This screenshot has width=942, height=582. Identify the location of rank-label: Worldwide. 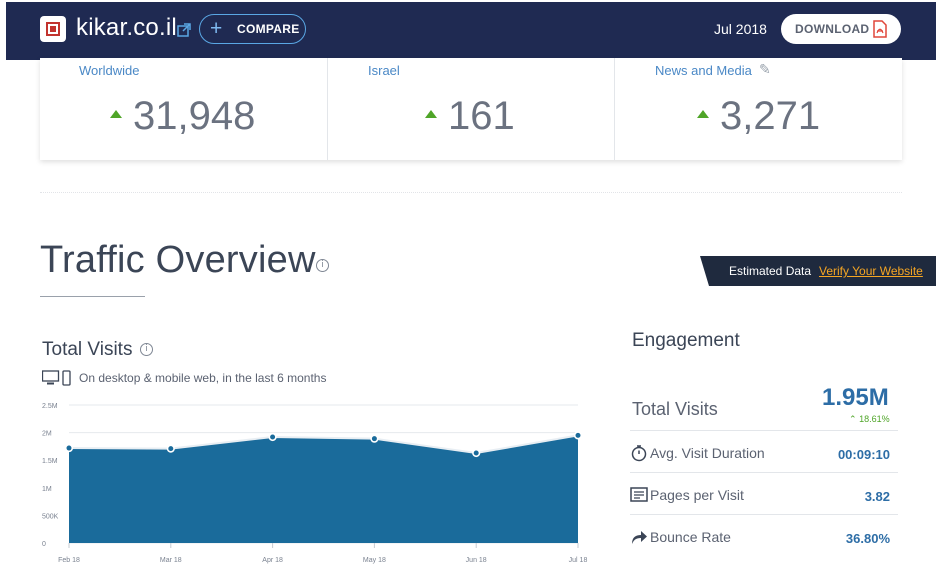
(109, 70).